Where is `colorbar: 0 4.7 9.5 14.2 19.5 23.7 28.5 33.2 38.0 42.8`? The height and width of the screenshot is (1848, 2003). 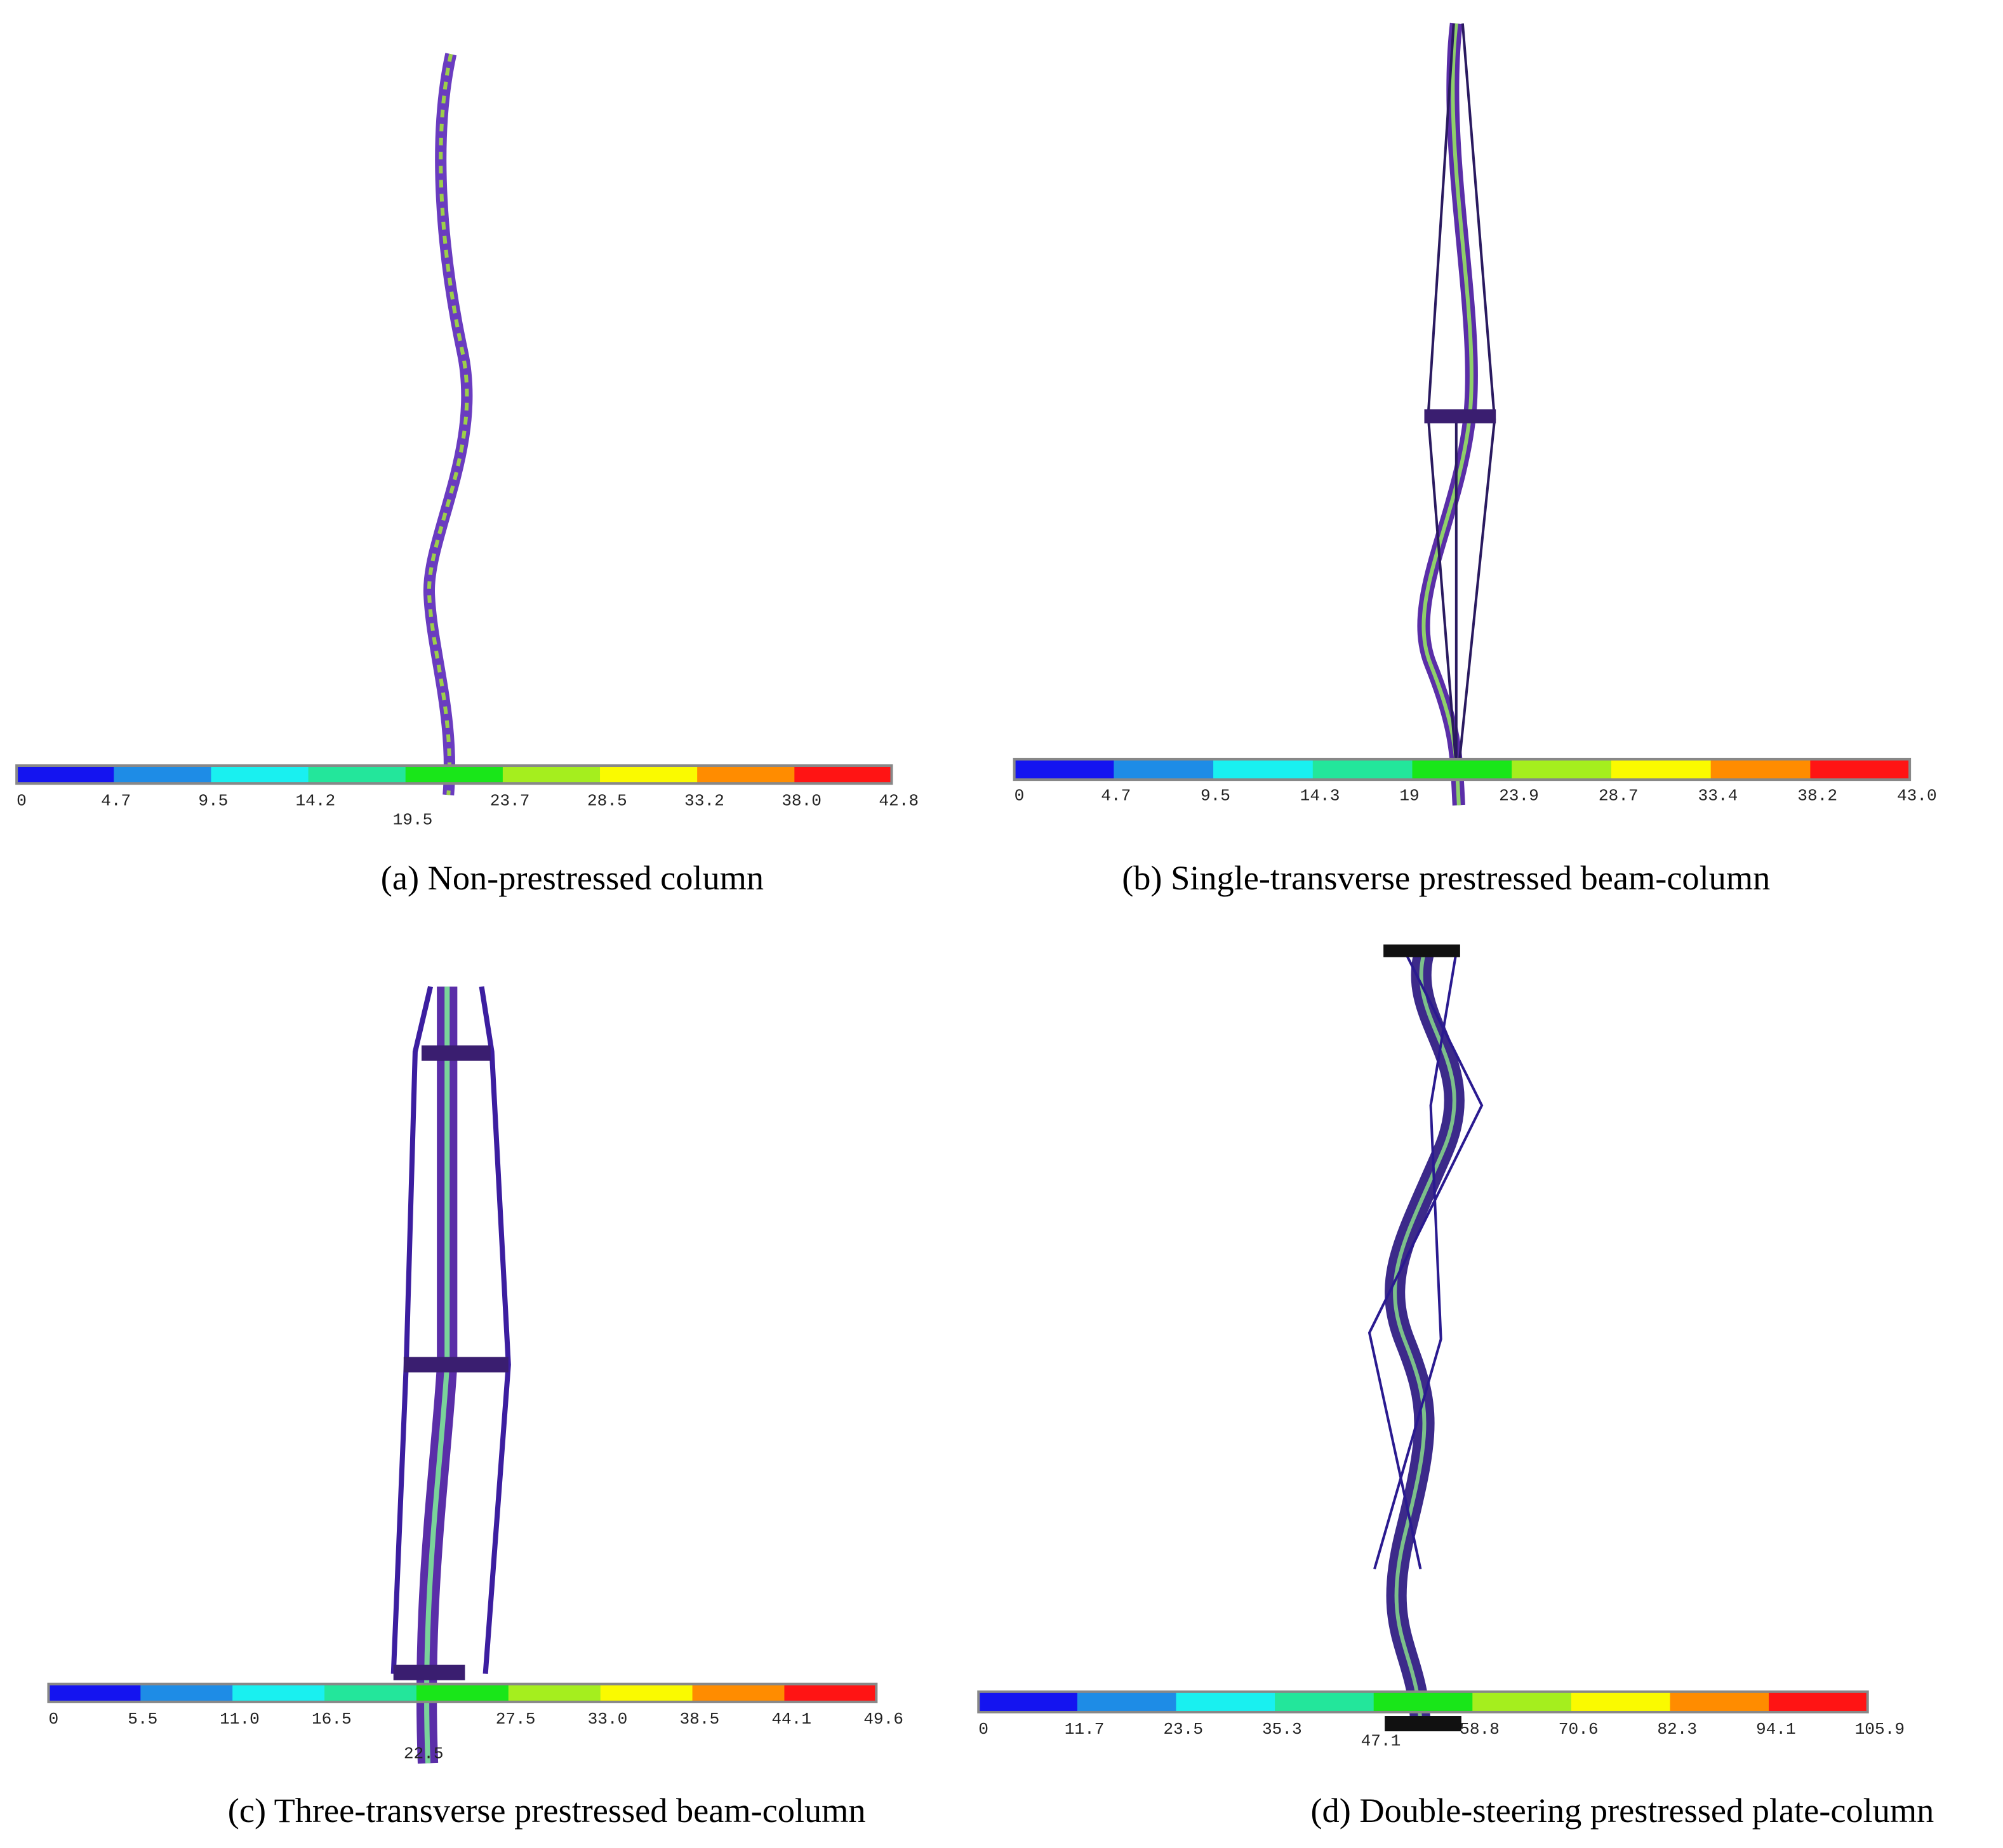
colorbar: 0 4.7 9.5 14.2 19.5 23.7 28.5 33.2 38.0 42.8 is located at coordinates (467, 797).